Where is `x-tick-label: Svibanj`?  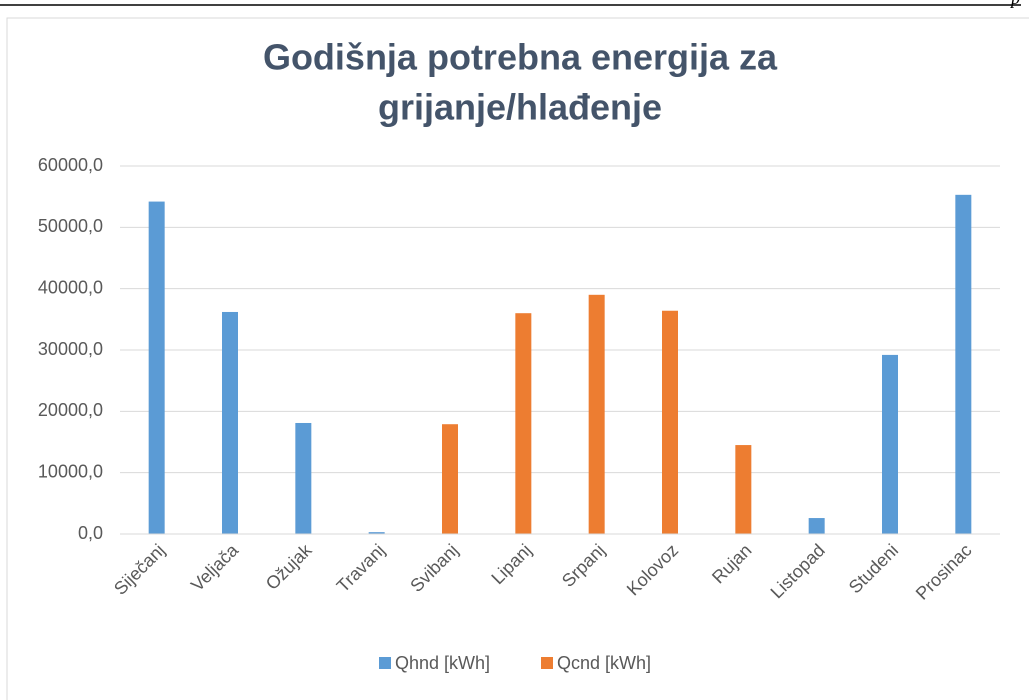
x-tick-label: Svibanj is located at coordinates (434, 568).